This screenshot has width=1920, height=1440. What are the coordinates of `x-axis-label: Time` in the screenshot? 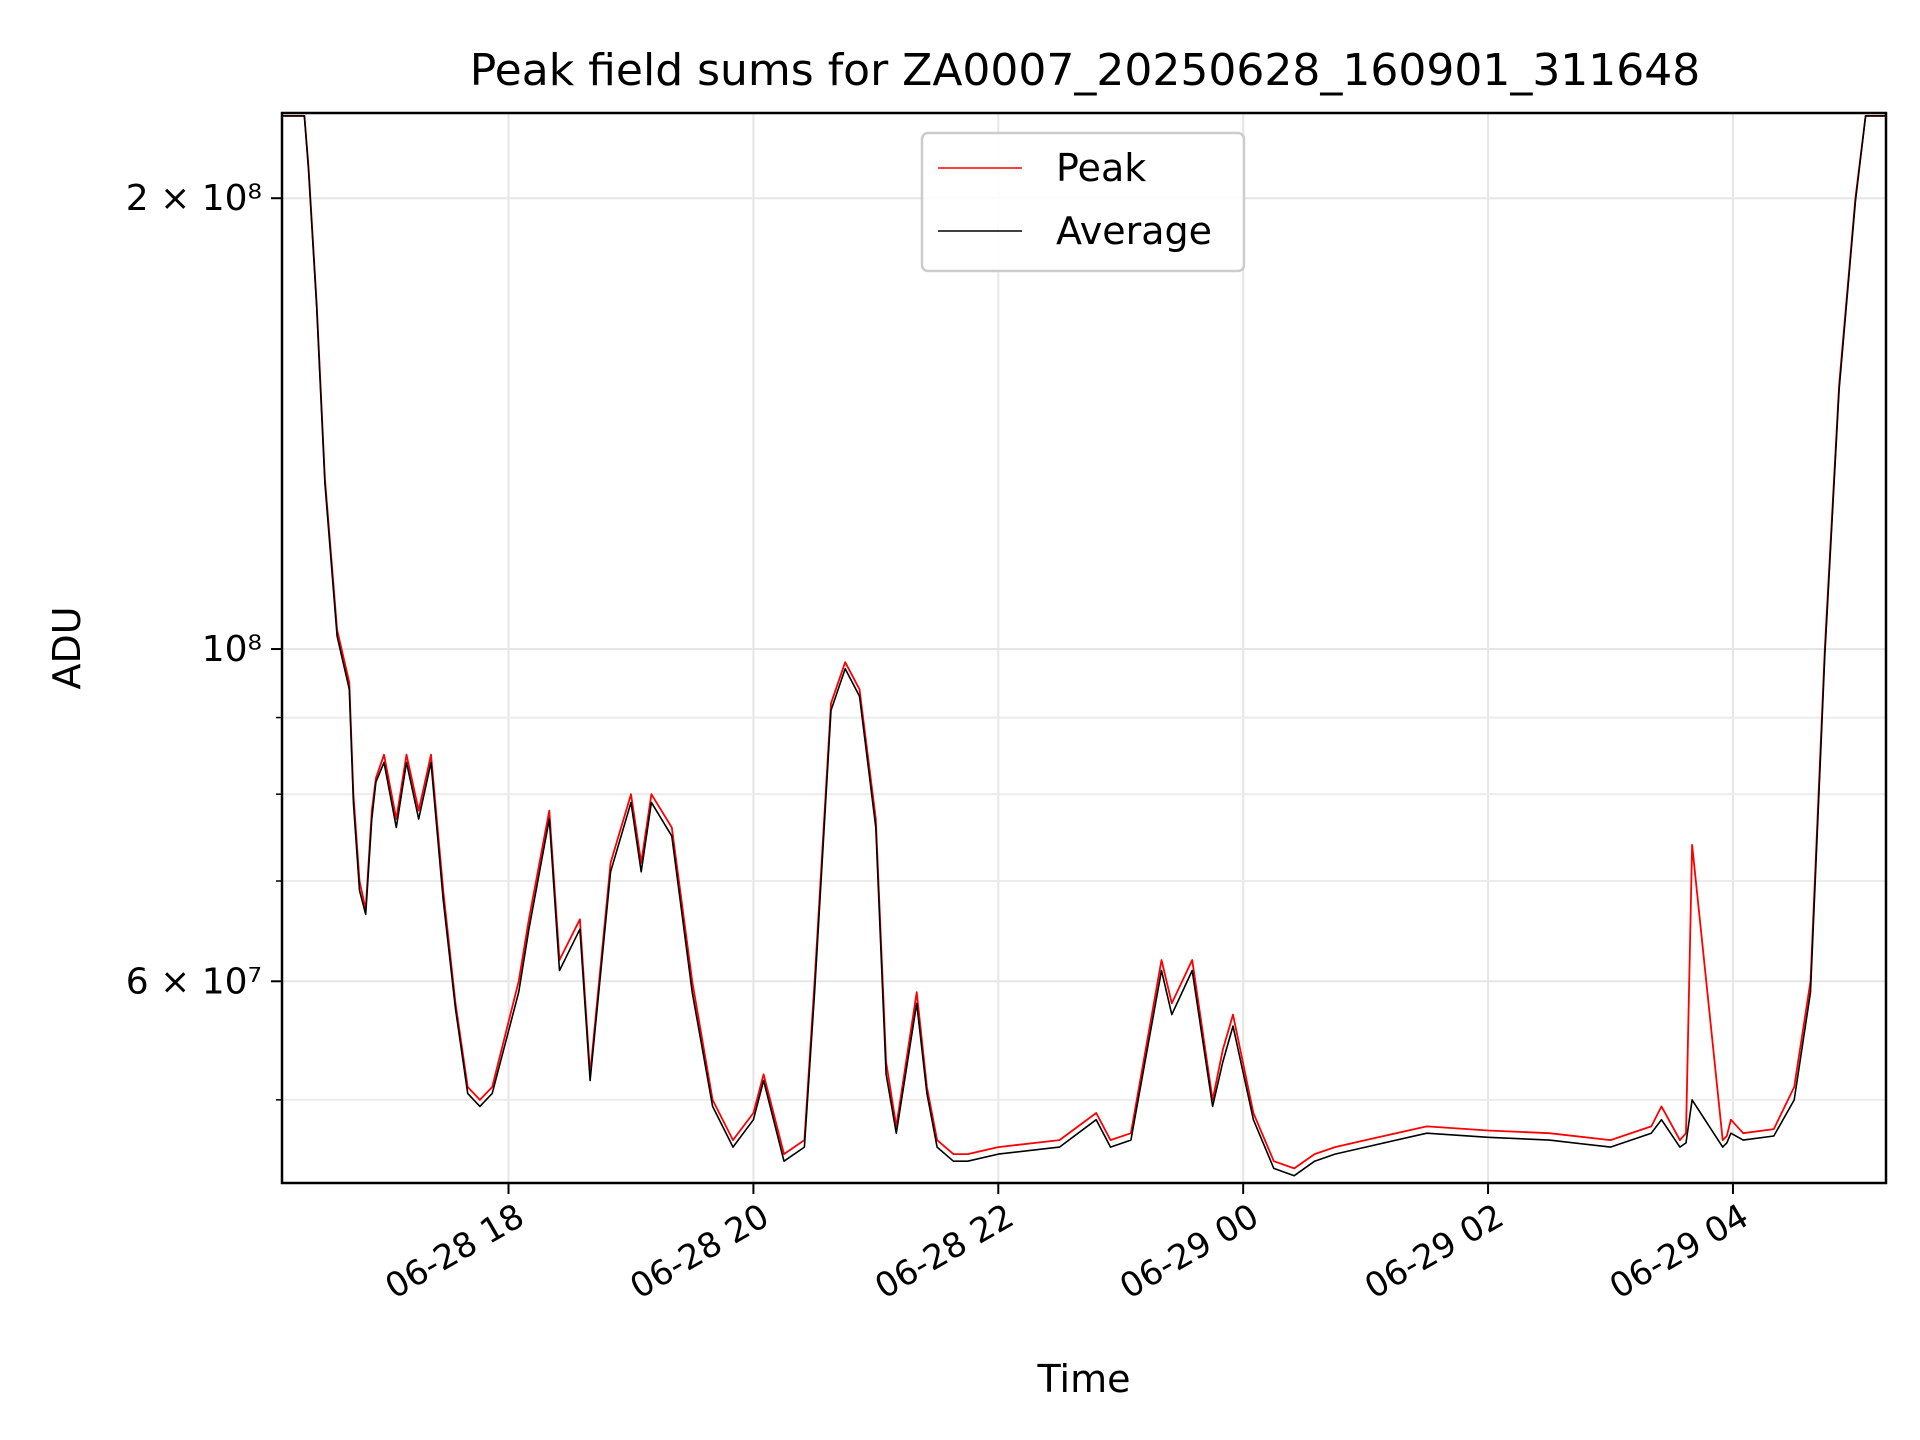 It's located at (1084, 1379).